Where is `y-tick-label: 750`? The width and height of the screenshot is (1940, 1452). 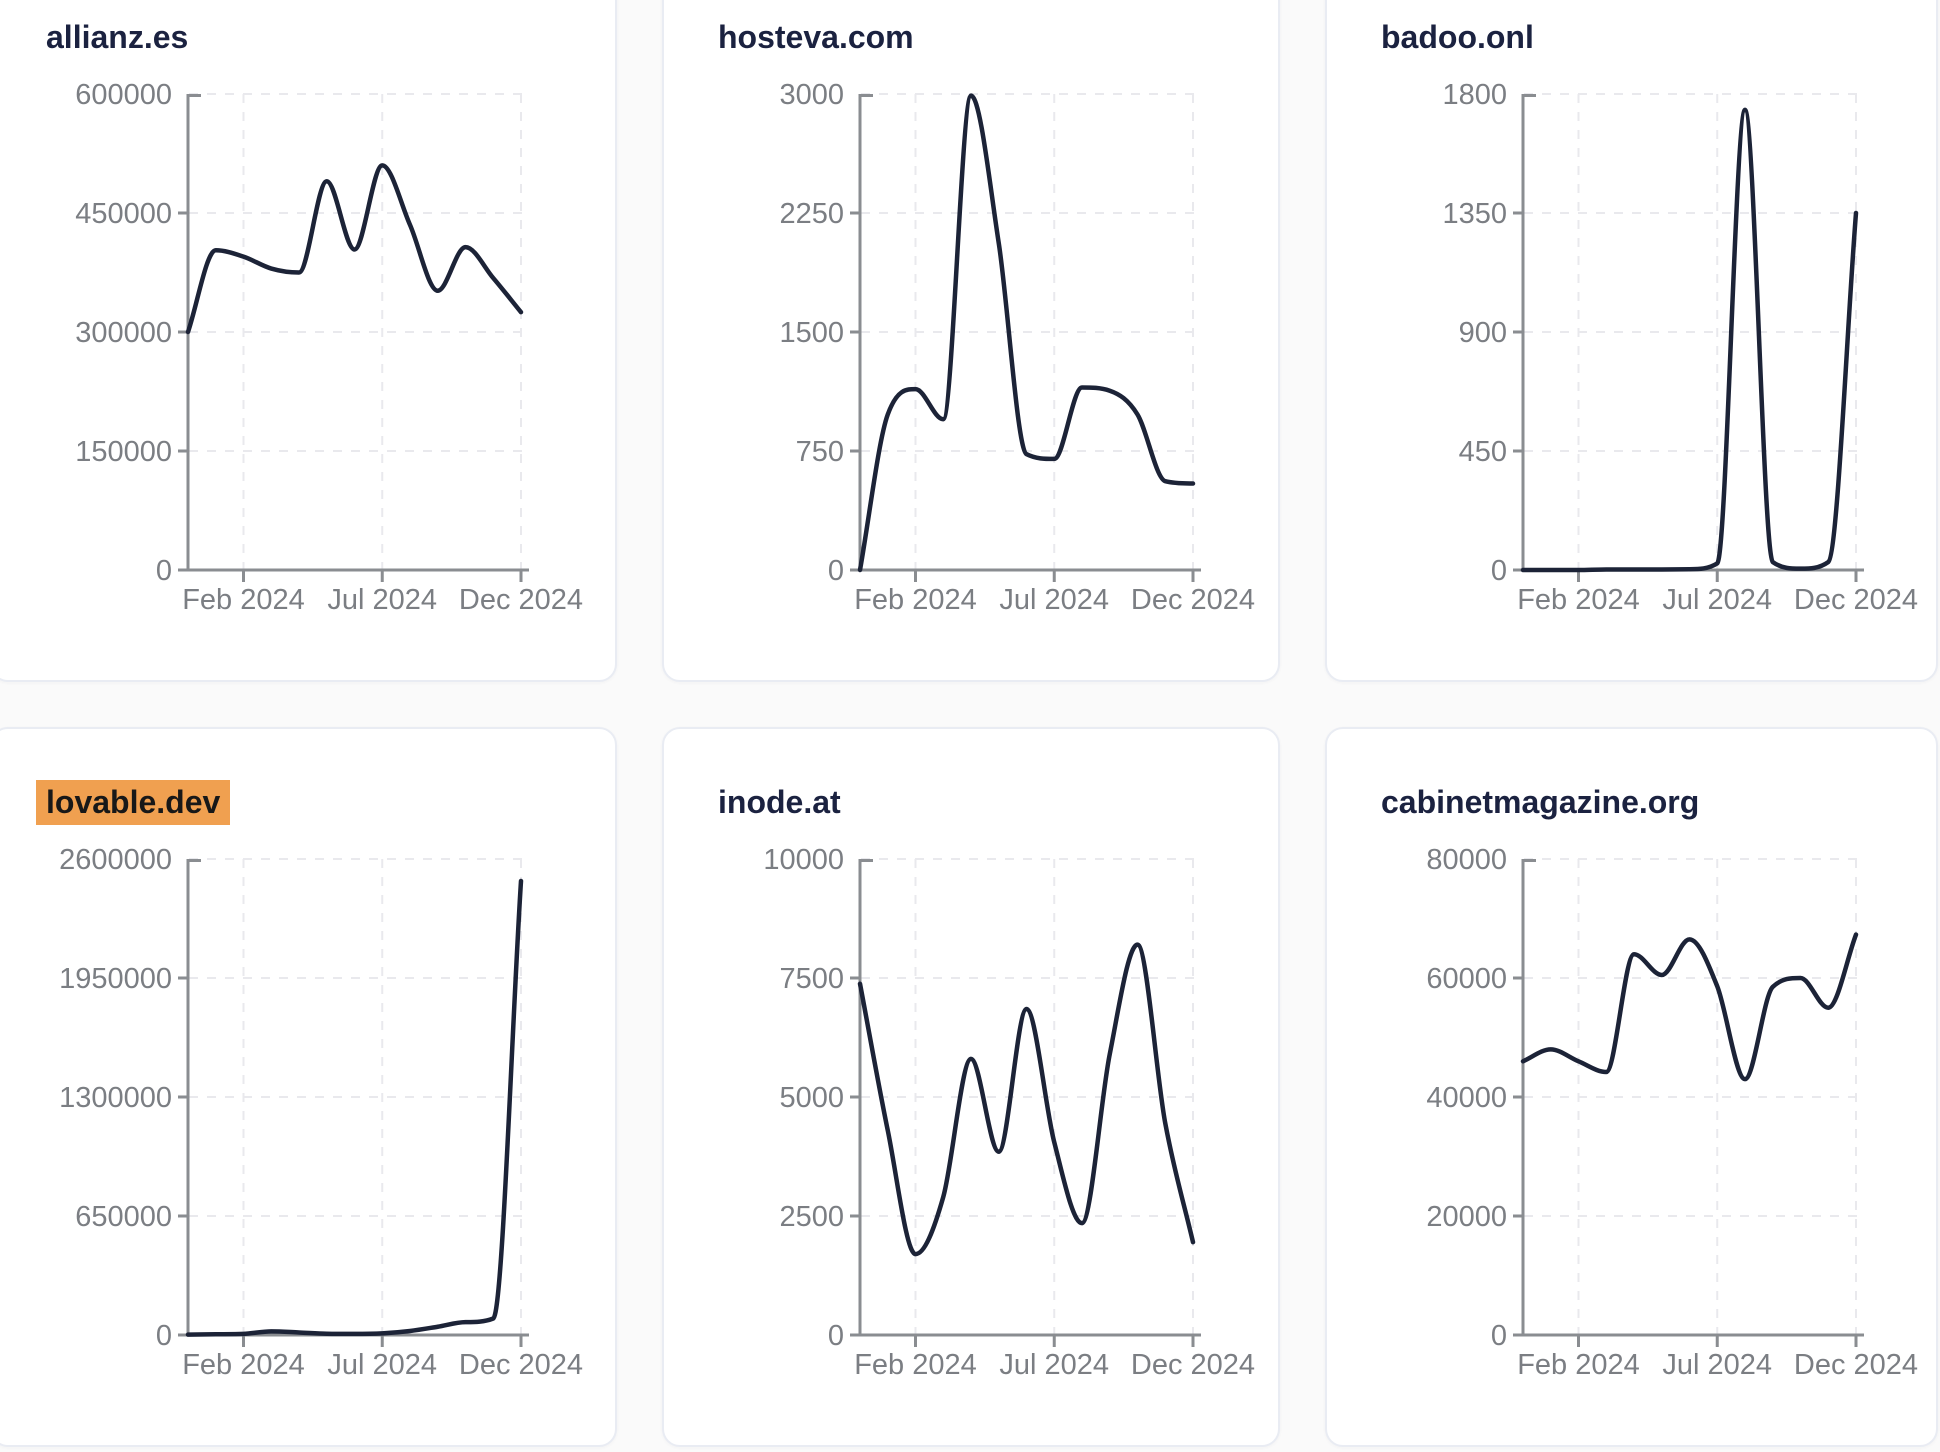 y-tick-label: 750 is located at coordinates (820, 452).